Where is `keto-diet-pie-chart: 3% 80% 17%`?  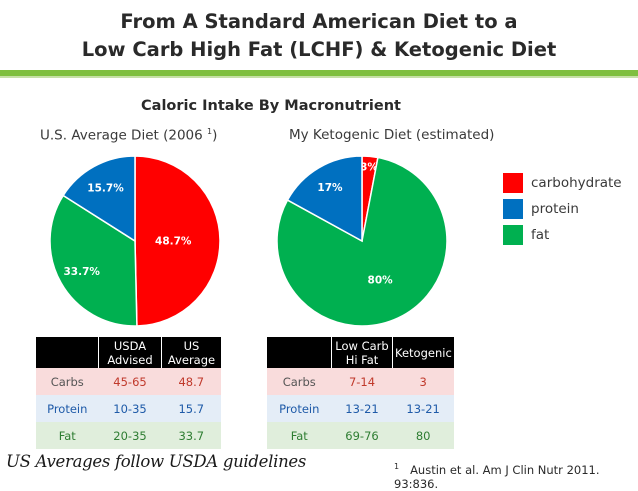
keto-diet-pie-chart: 3% 80% 17% is located at coordinates (362, 241).